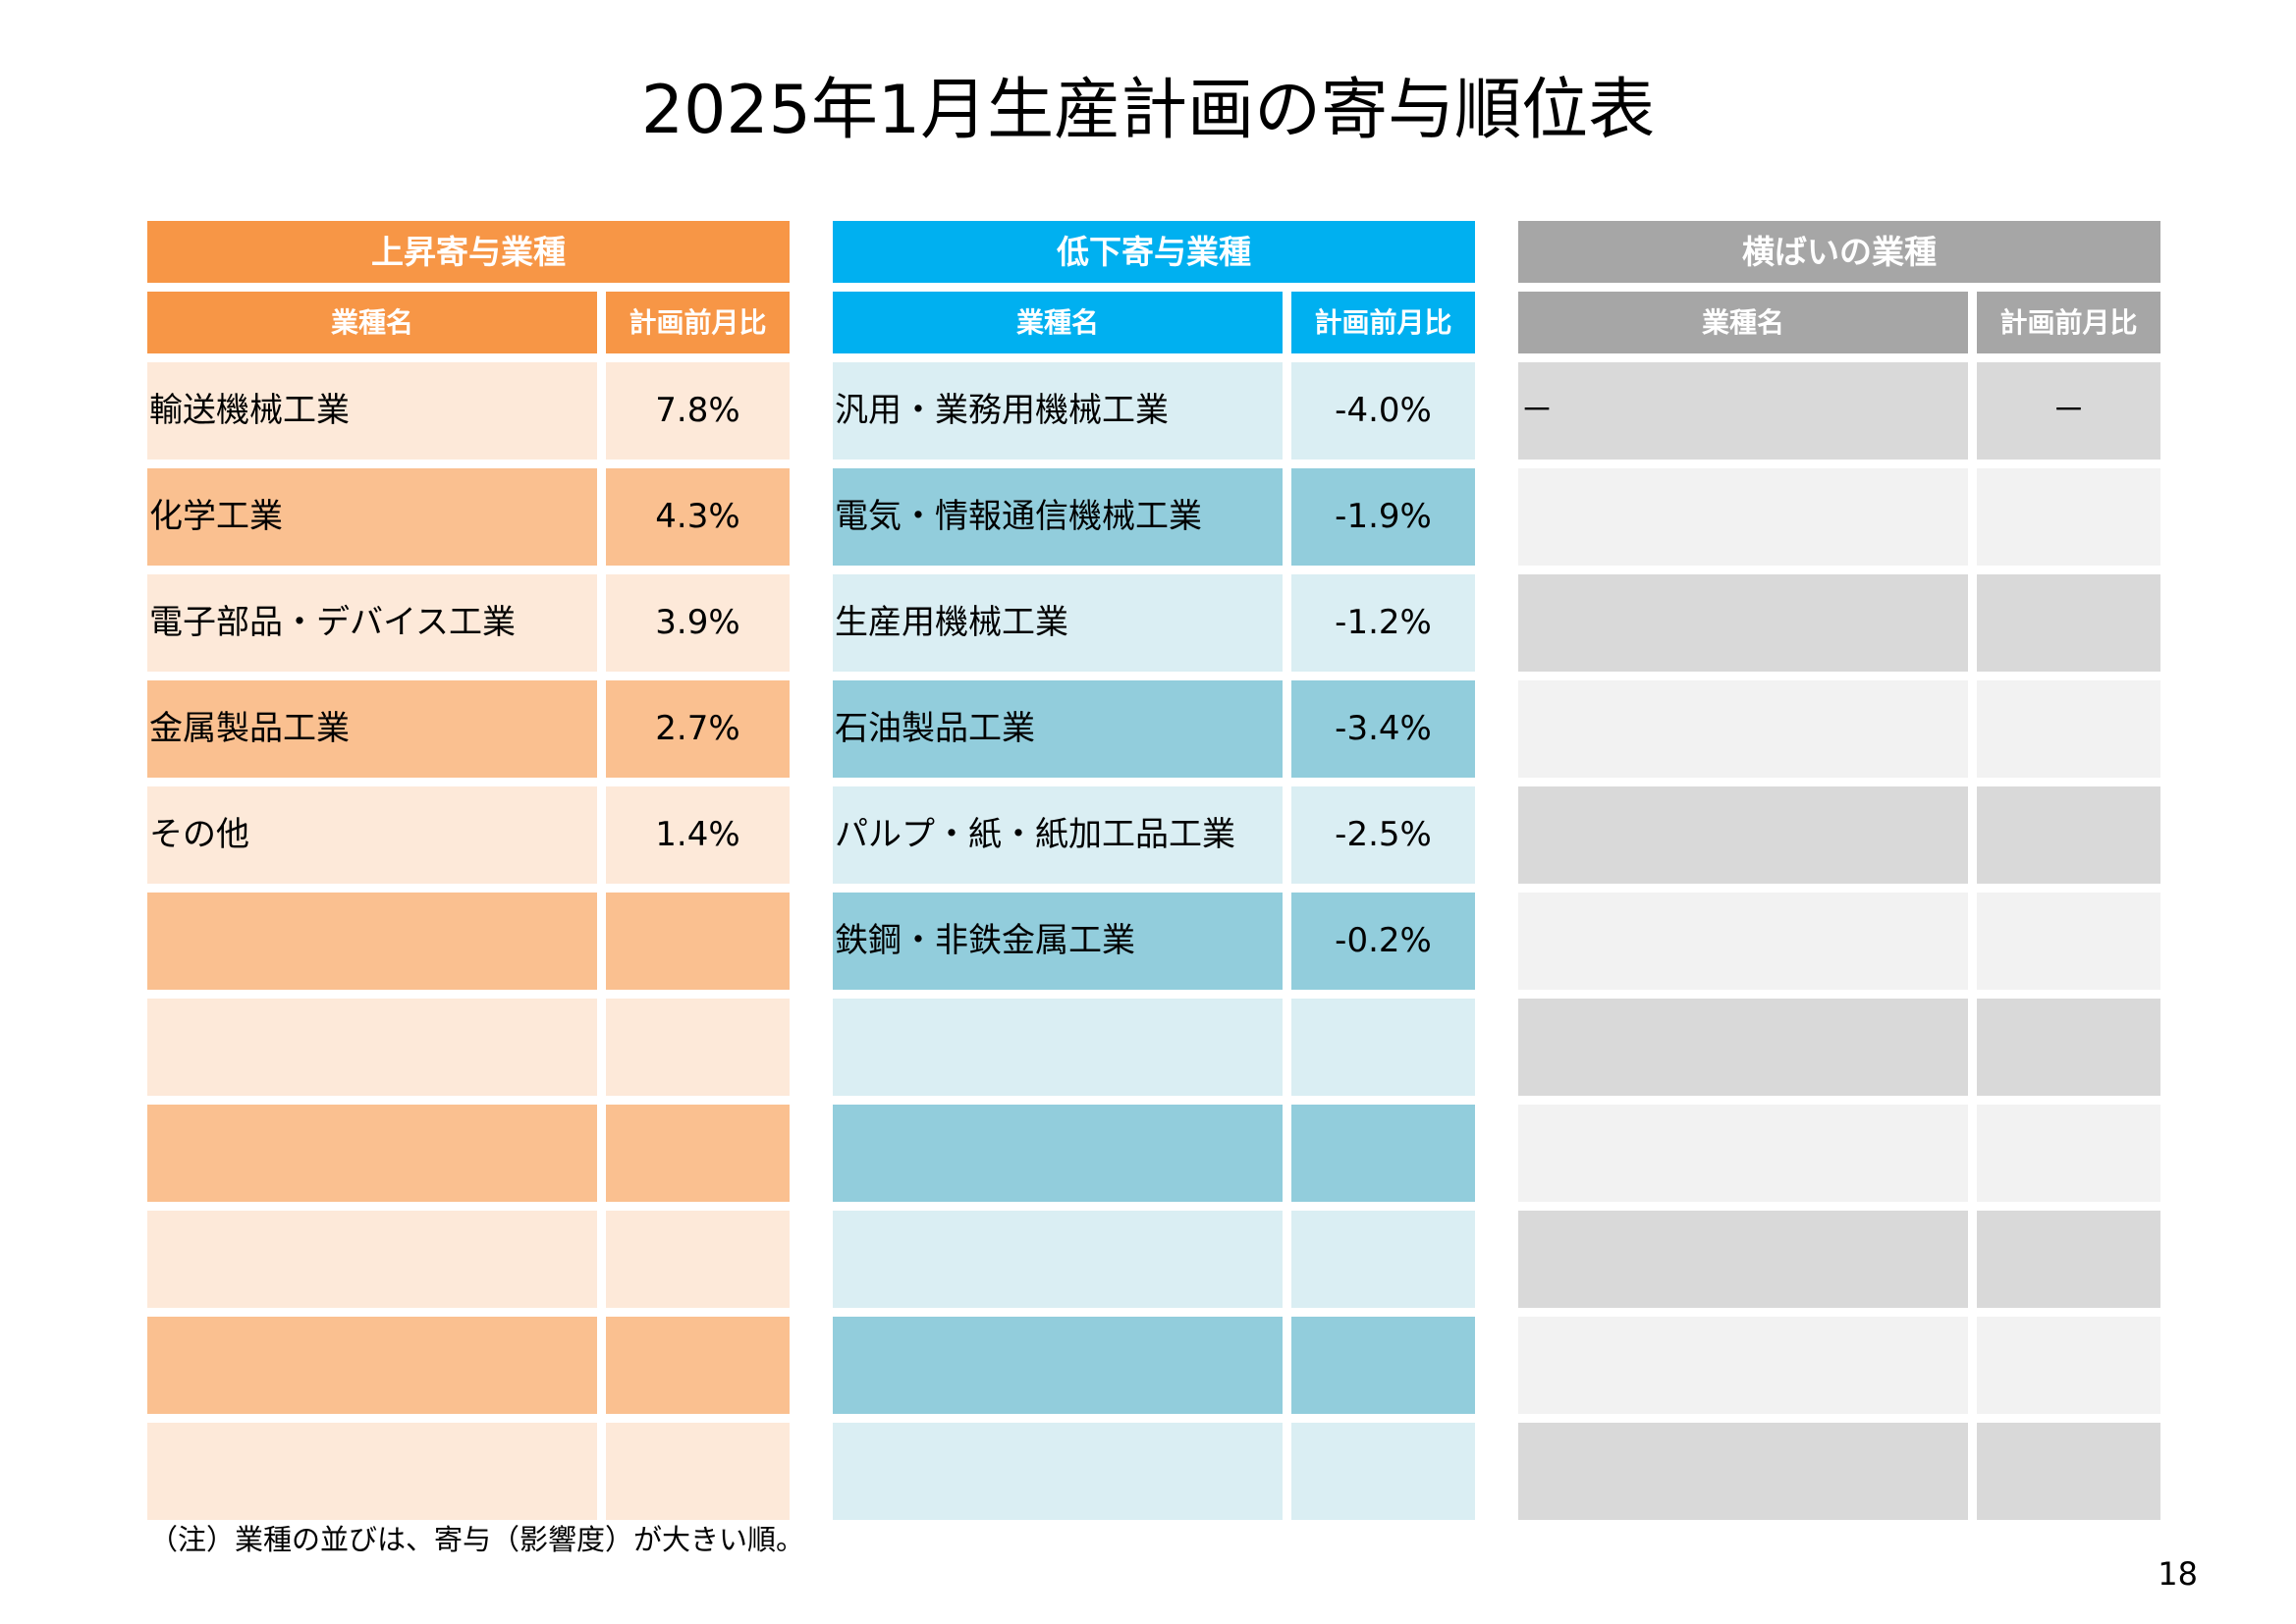  Describe the element at coordinates (1148, 110) in the screenshot. I see `page-title: 2025年1月生産計画の寄与順位表` at that location.